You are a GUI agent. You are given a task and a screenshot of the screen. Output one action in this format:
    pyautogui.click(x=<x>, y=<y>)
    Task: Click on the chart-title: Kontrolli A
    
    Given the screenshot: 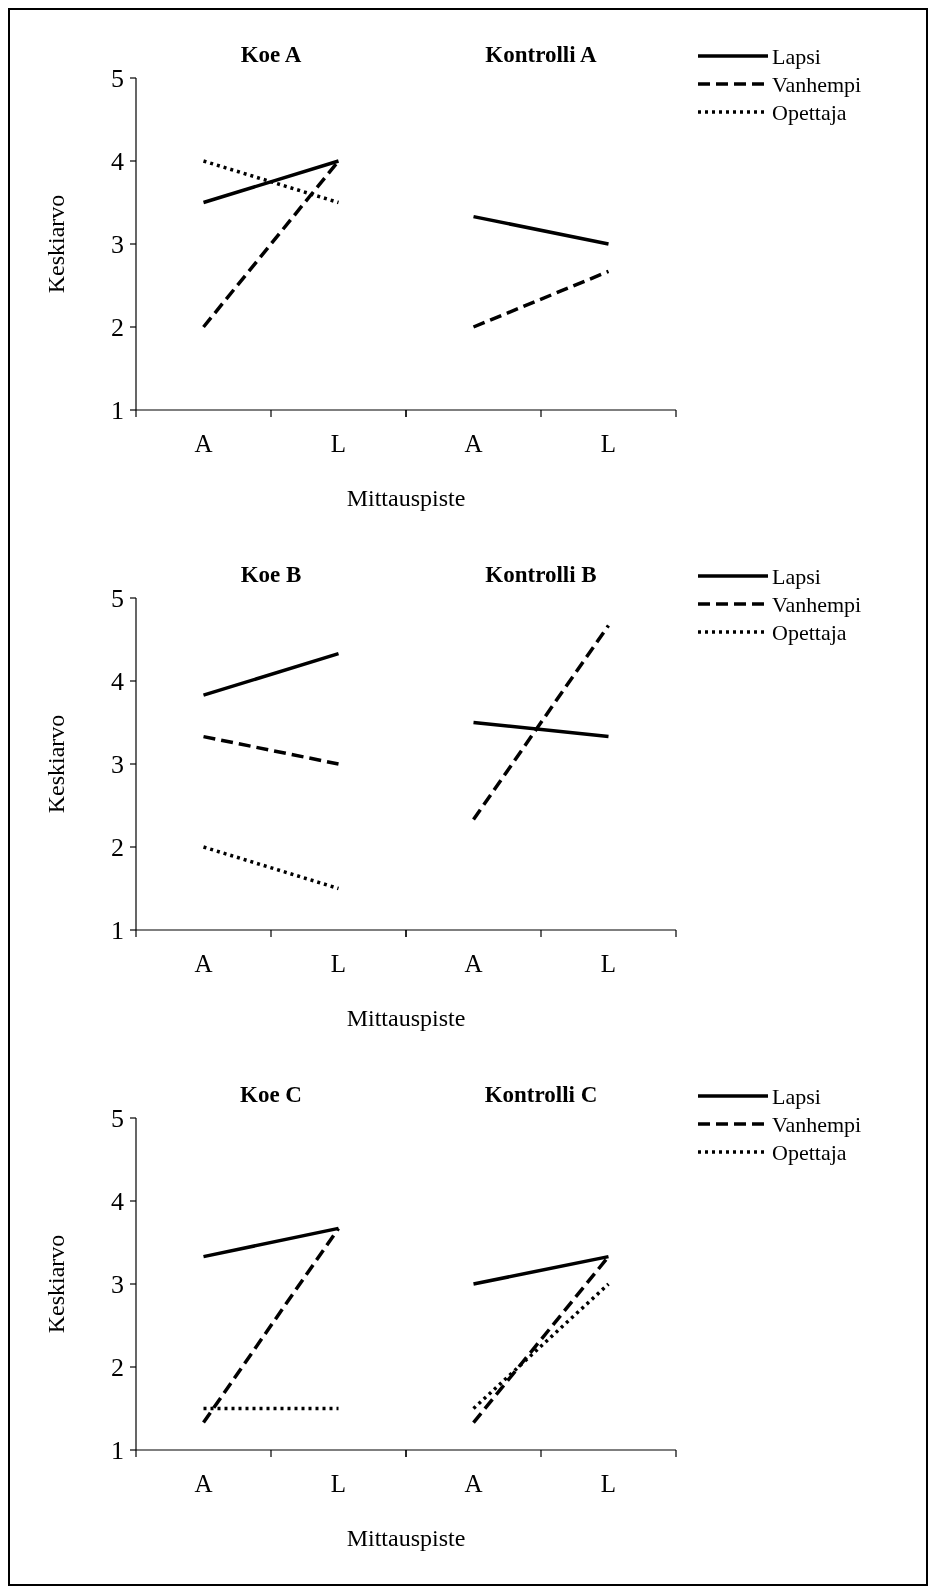 What is the action you would take?
    pyautogui.click(x=541, y=54)
    